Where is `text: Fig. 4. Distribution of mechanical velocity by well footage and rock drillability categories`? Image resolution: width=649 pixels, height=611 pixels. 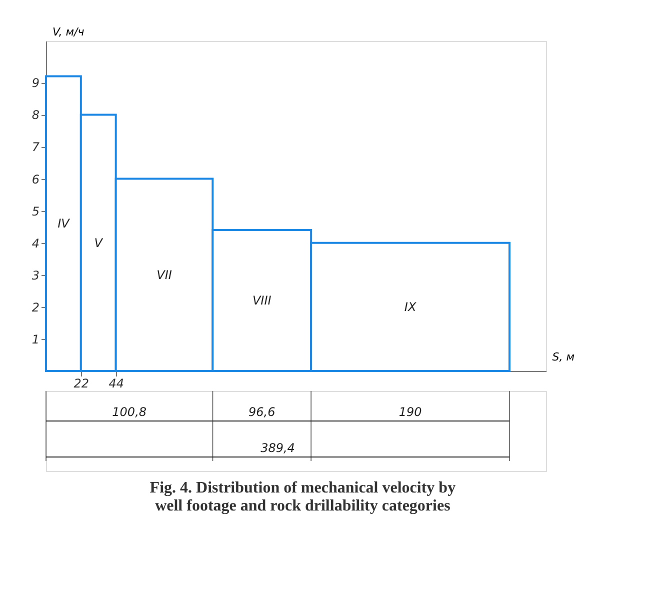
text: Fig. 4. Distribution of mechanical velocity by well footage and rock drillability categories is located at coordinates (303, 497).